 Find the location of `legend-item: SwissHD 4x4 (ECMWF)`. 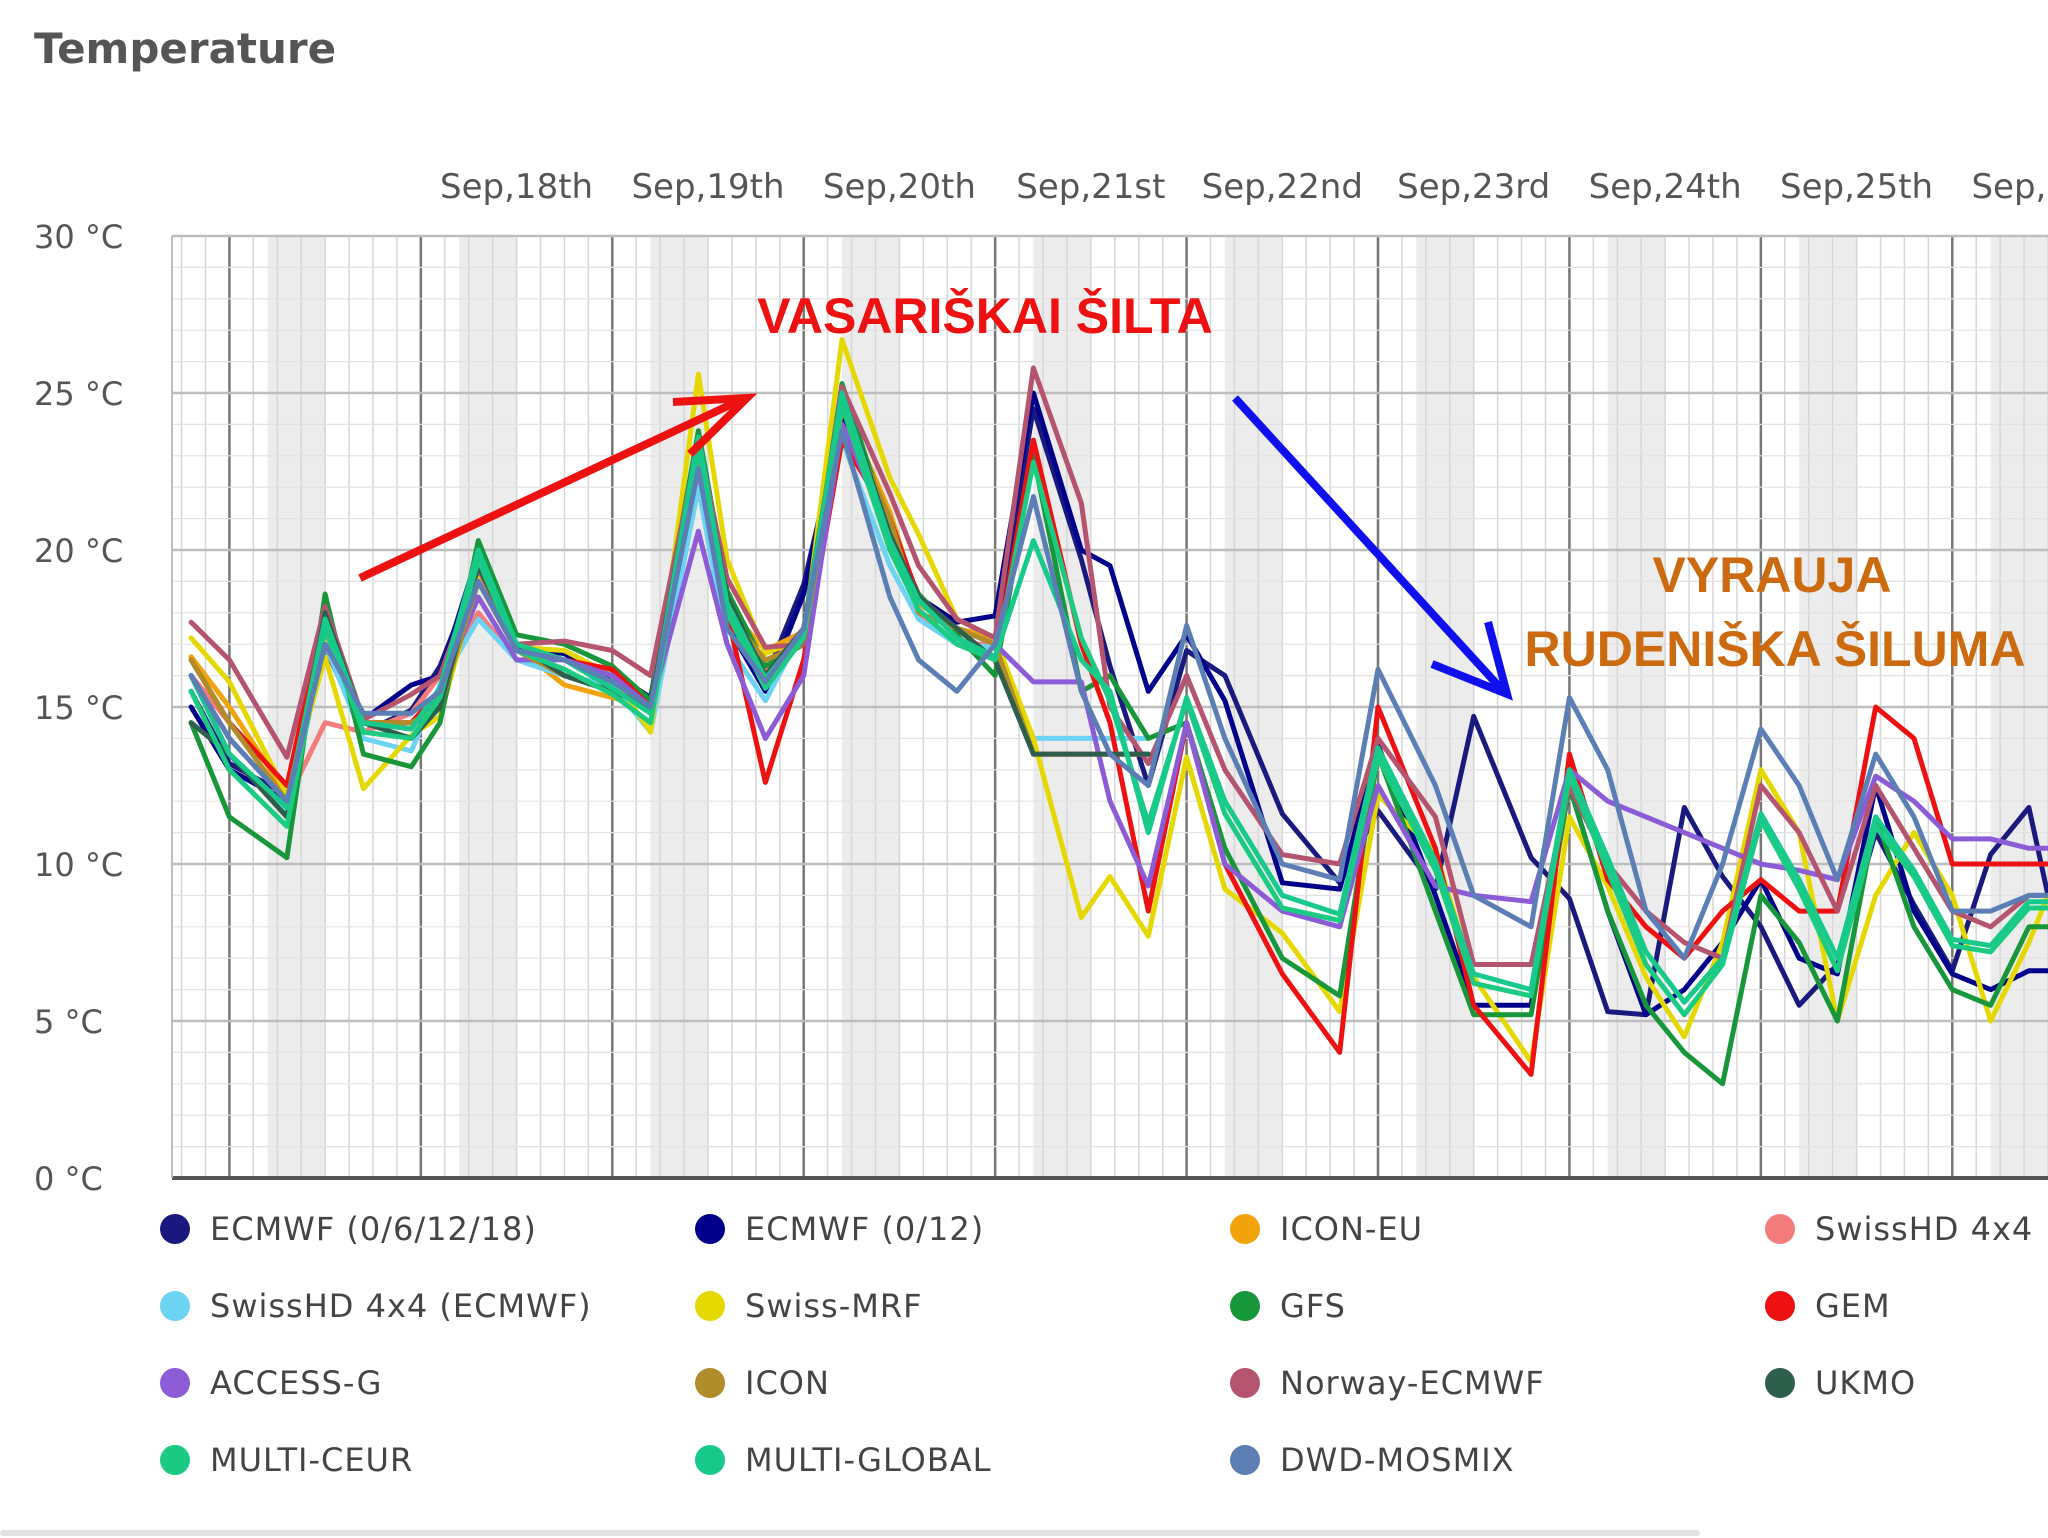

legend-item: SwissHD 4x4 (ECMWF) is located at coordinates (376, 1306).